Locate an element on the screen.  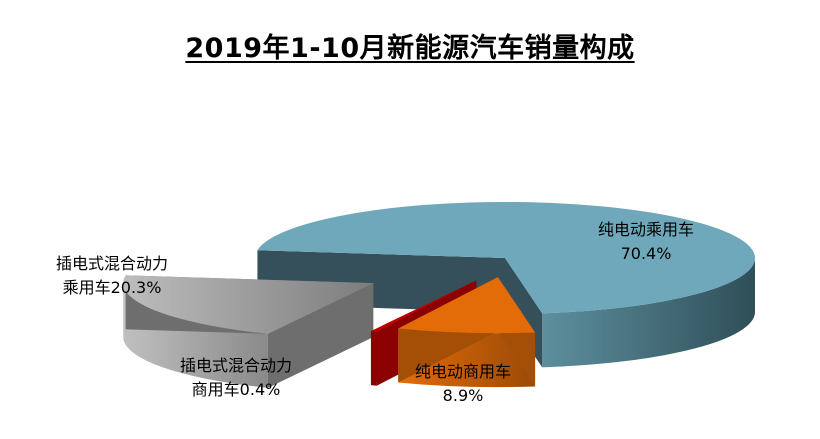
slice-label-0-value: 70.4% is located at coordinates (646, 253).